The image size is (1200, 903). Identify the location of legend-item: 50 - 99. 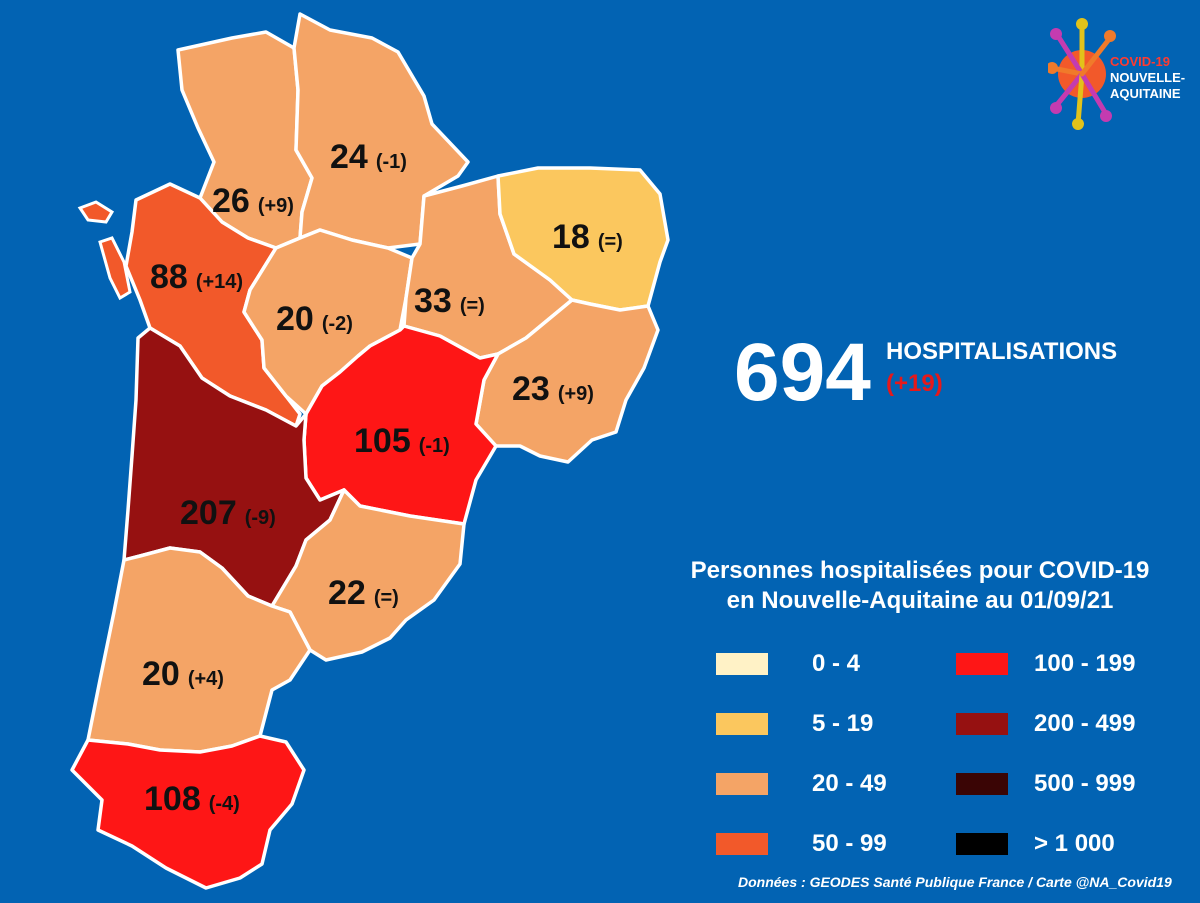
(801, 844).